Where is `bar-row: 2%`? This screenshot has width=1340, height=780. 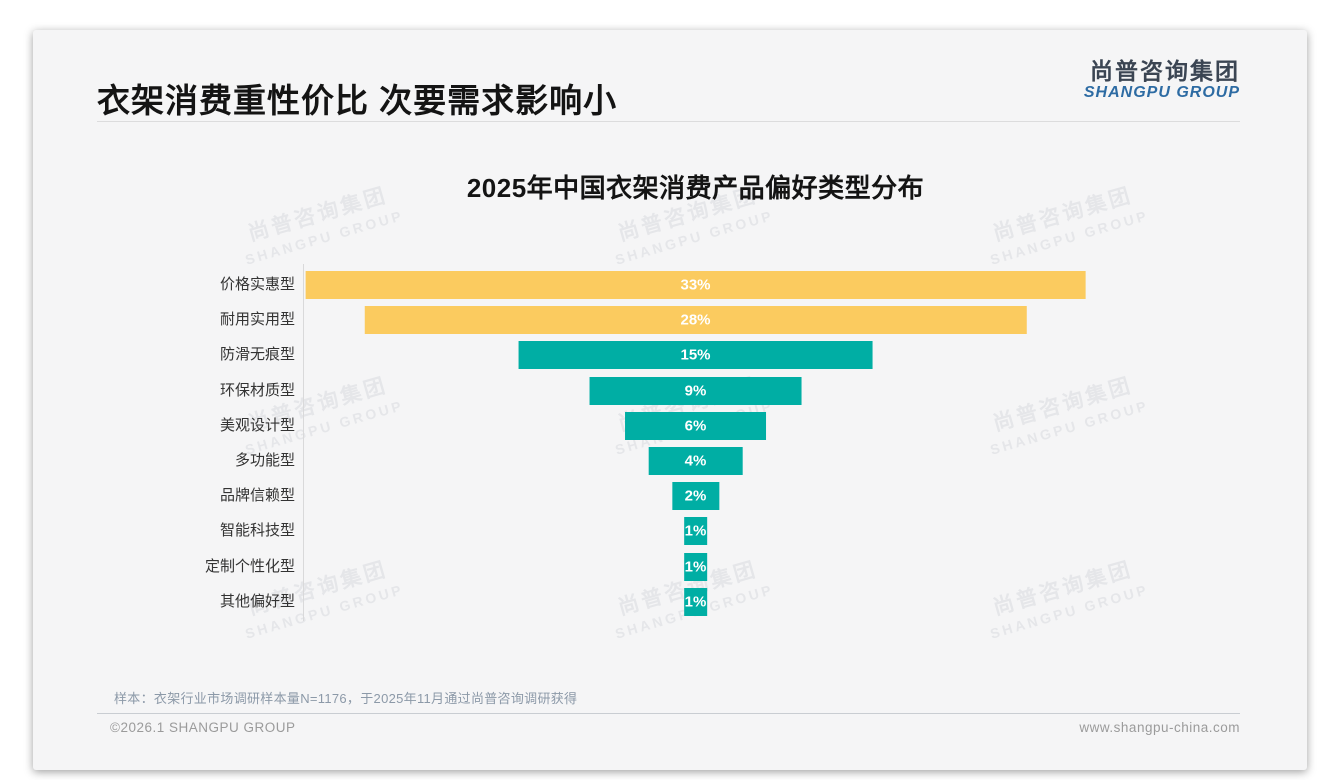
bar-row: 2% is located at coordinates (695, 496).